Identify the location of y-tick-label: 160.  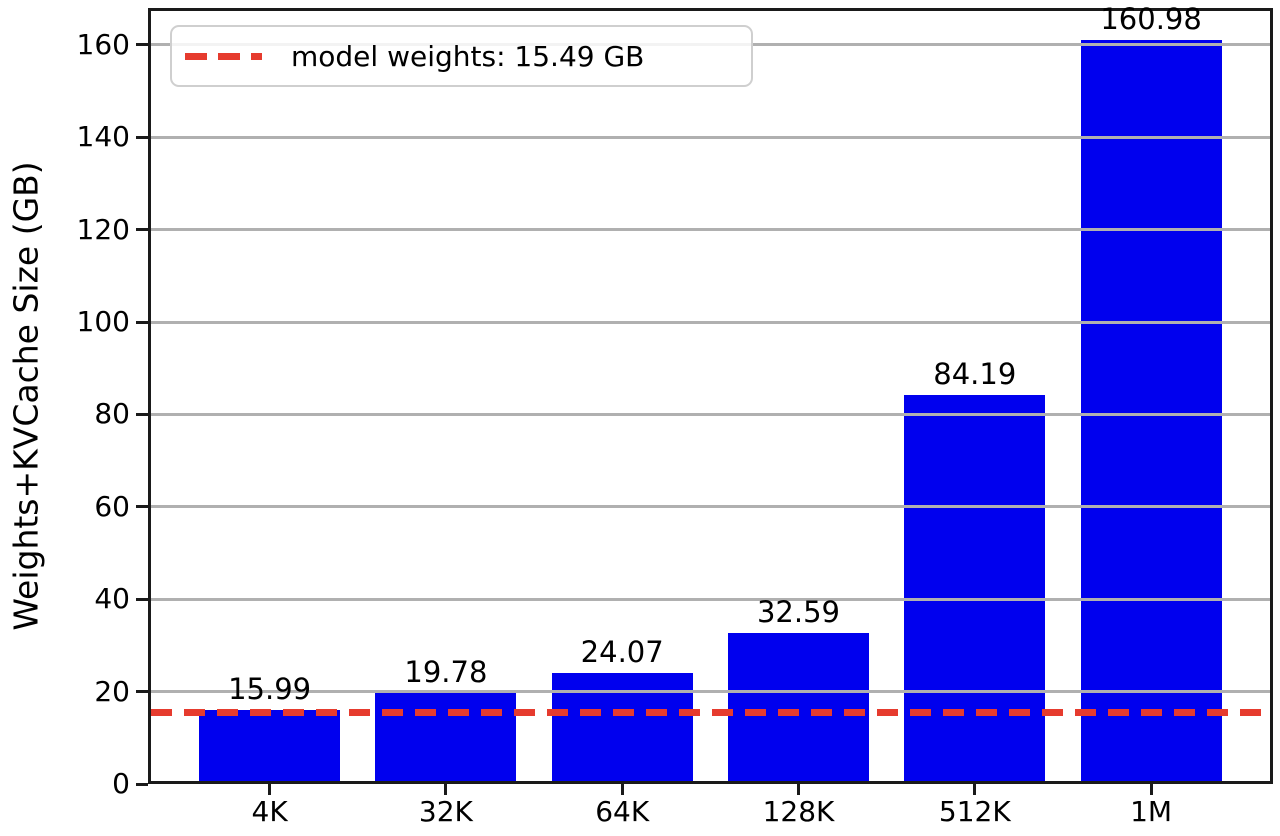
(103, 44).